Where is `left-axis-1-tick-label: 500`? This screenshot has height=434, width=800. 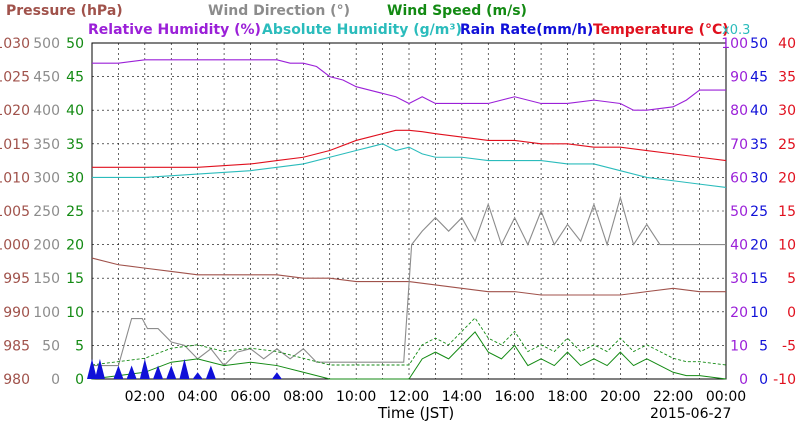
left-axis-1-tick-label: 500 is located at coordinates (46, 44).